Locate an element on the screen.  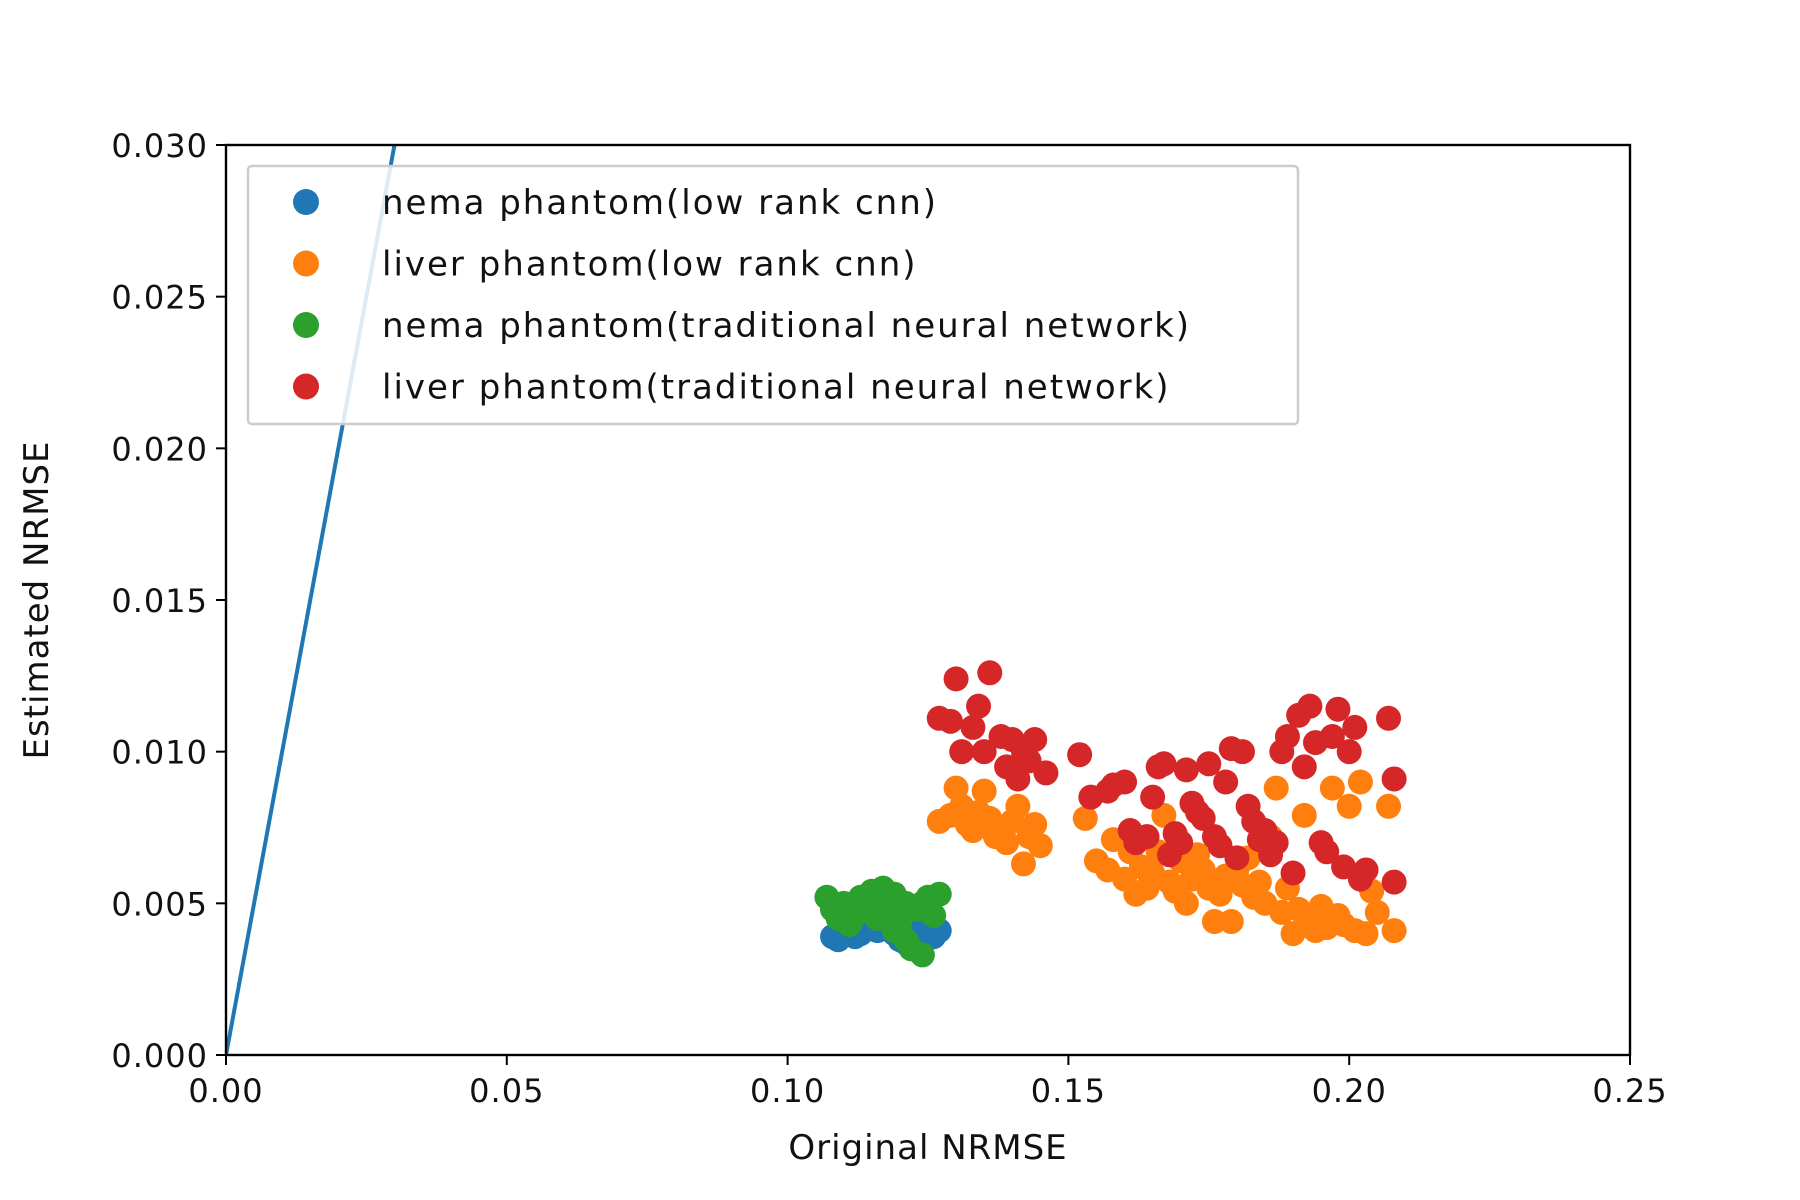
x-tick-label: 0.10 is located at coordinates (787, 1091).